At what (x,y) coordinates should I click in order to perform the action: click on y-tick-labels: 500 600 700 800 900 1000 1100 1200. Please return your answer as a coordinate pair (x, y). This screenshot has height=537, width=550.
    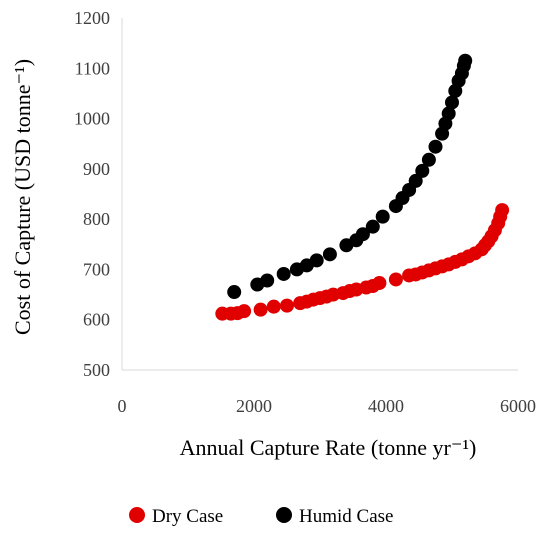
    Looking at the image, I should click on (92, 194).